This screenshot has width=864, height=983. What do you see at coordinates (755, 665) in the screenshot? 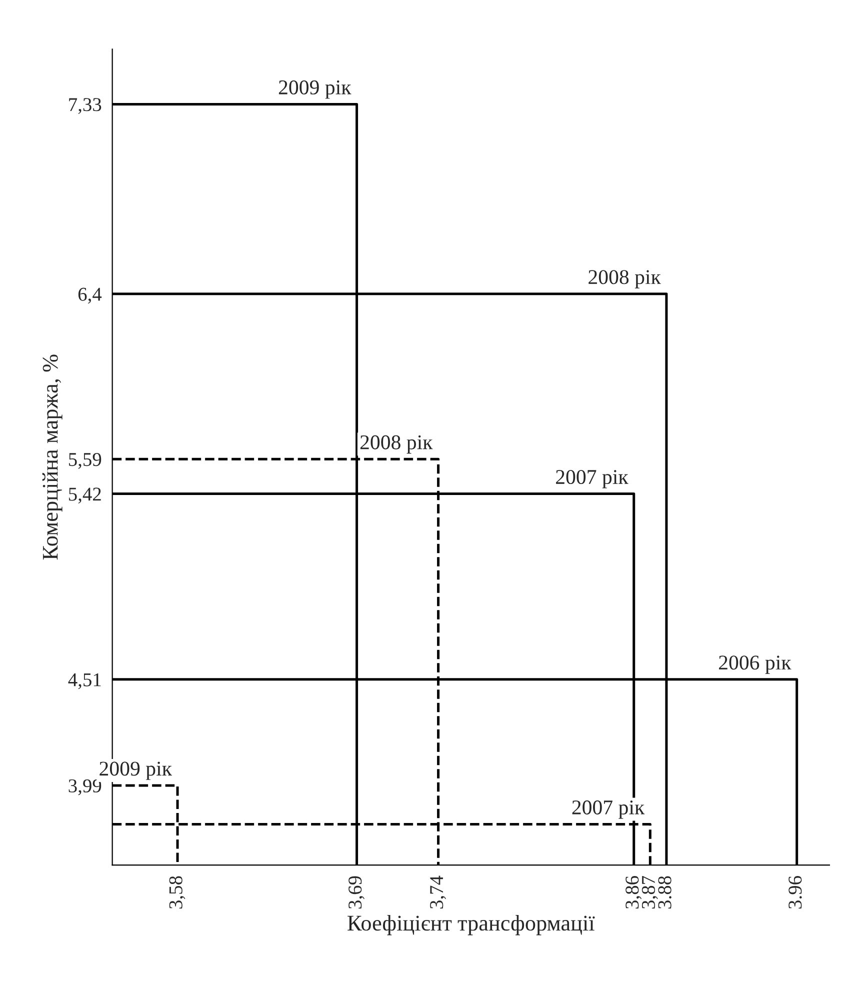
I see `series-label: 2006 рік` at bounding box center [755, 665].